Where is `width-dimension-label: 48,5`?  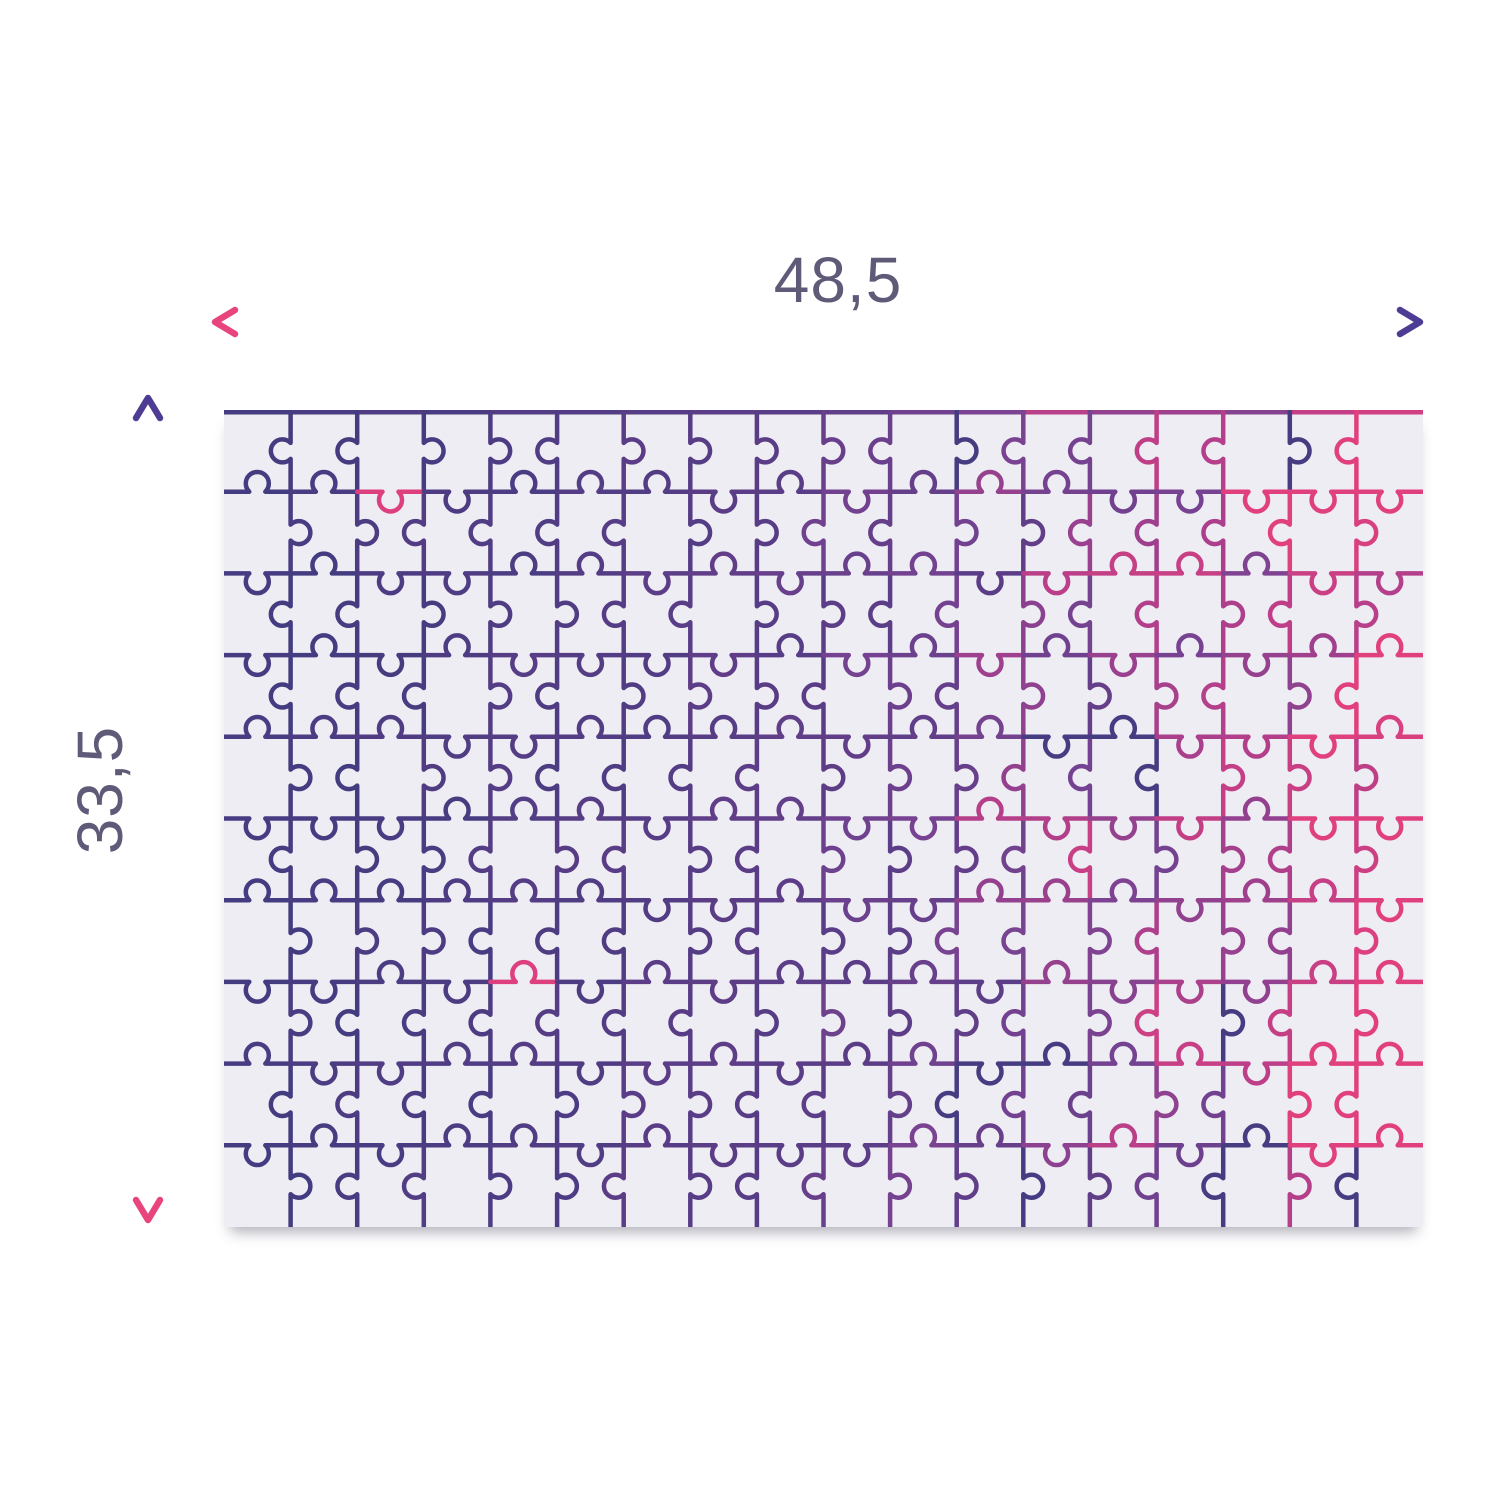 width-dimension-label: 48,5 is located at coordinates (838, 280).